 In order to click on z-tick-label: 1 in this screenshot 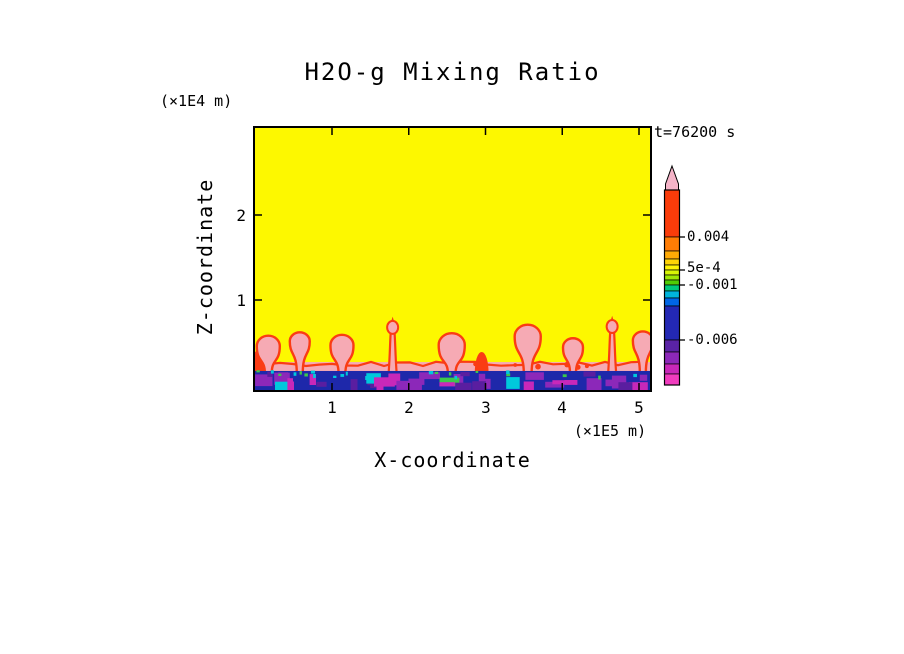, I will do `click(241, 300)`.